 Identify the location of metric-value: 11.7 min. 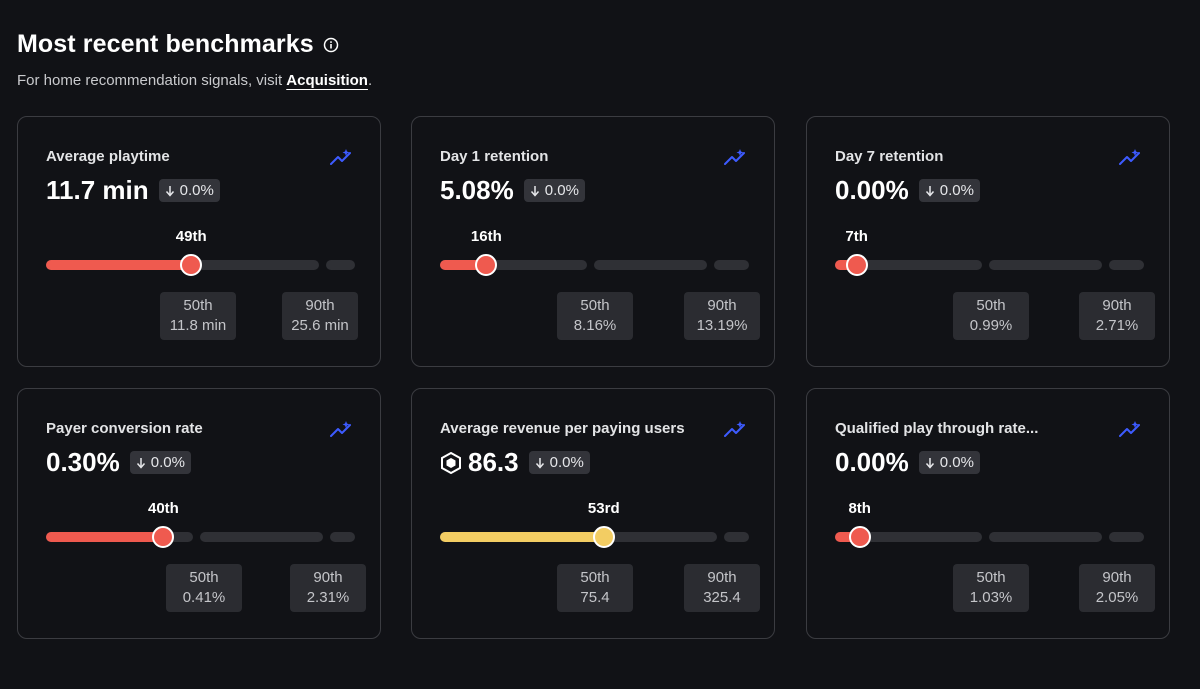
(97, 190).